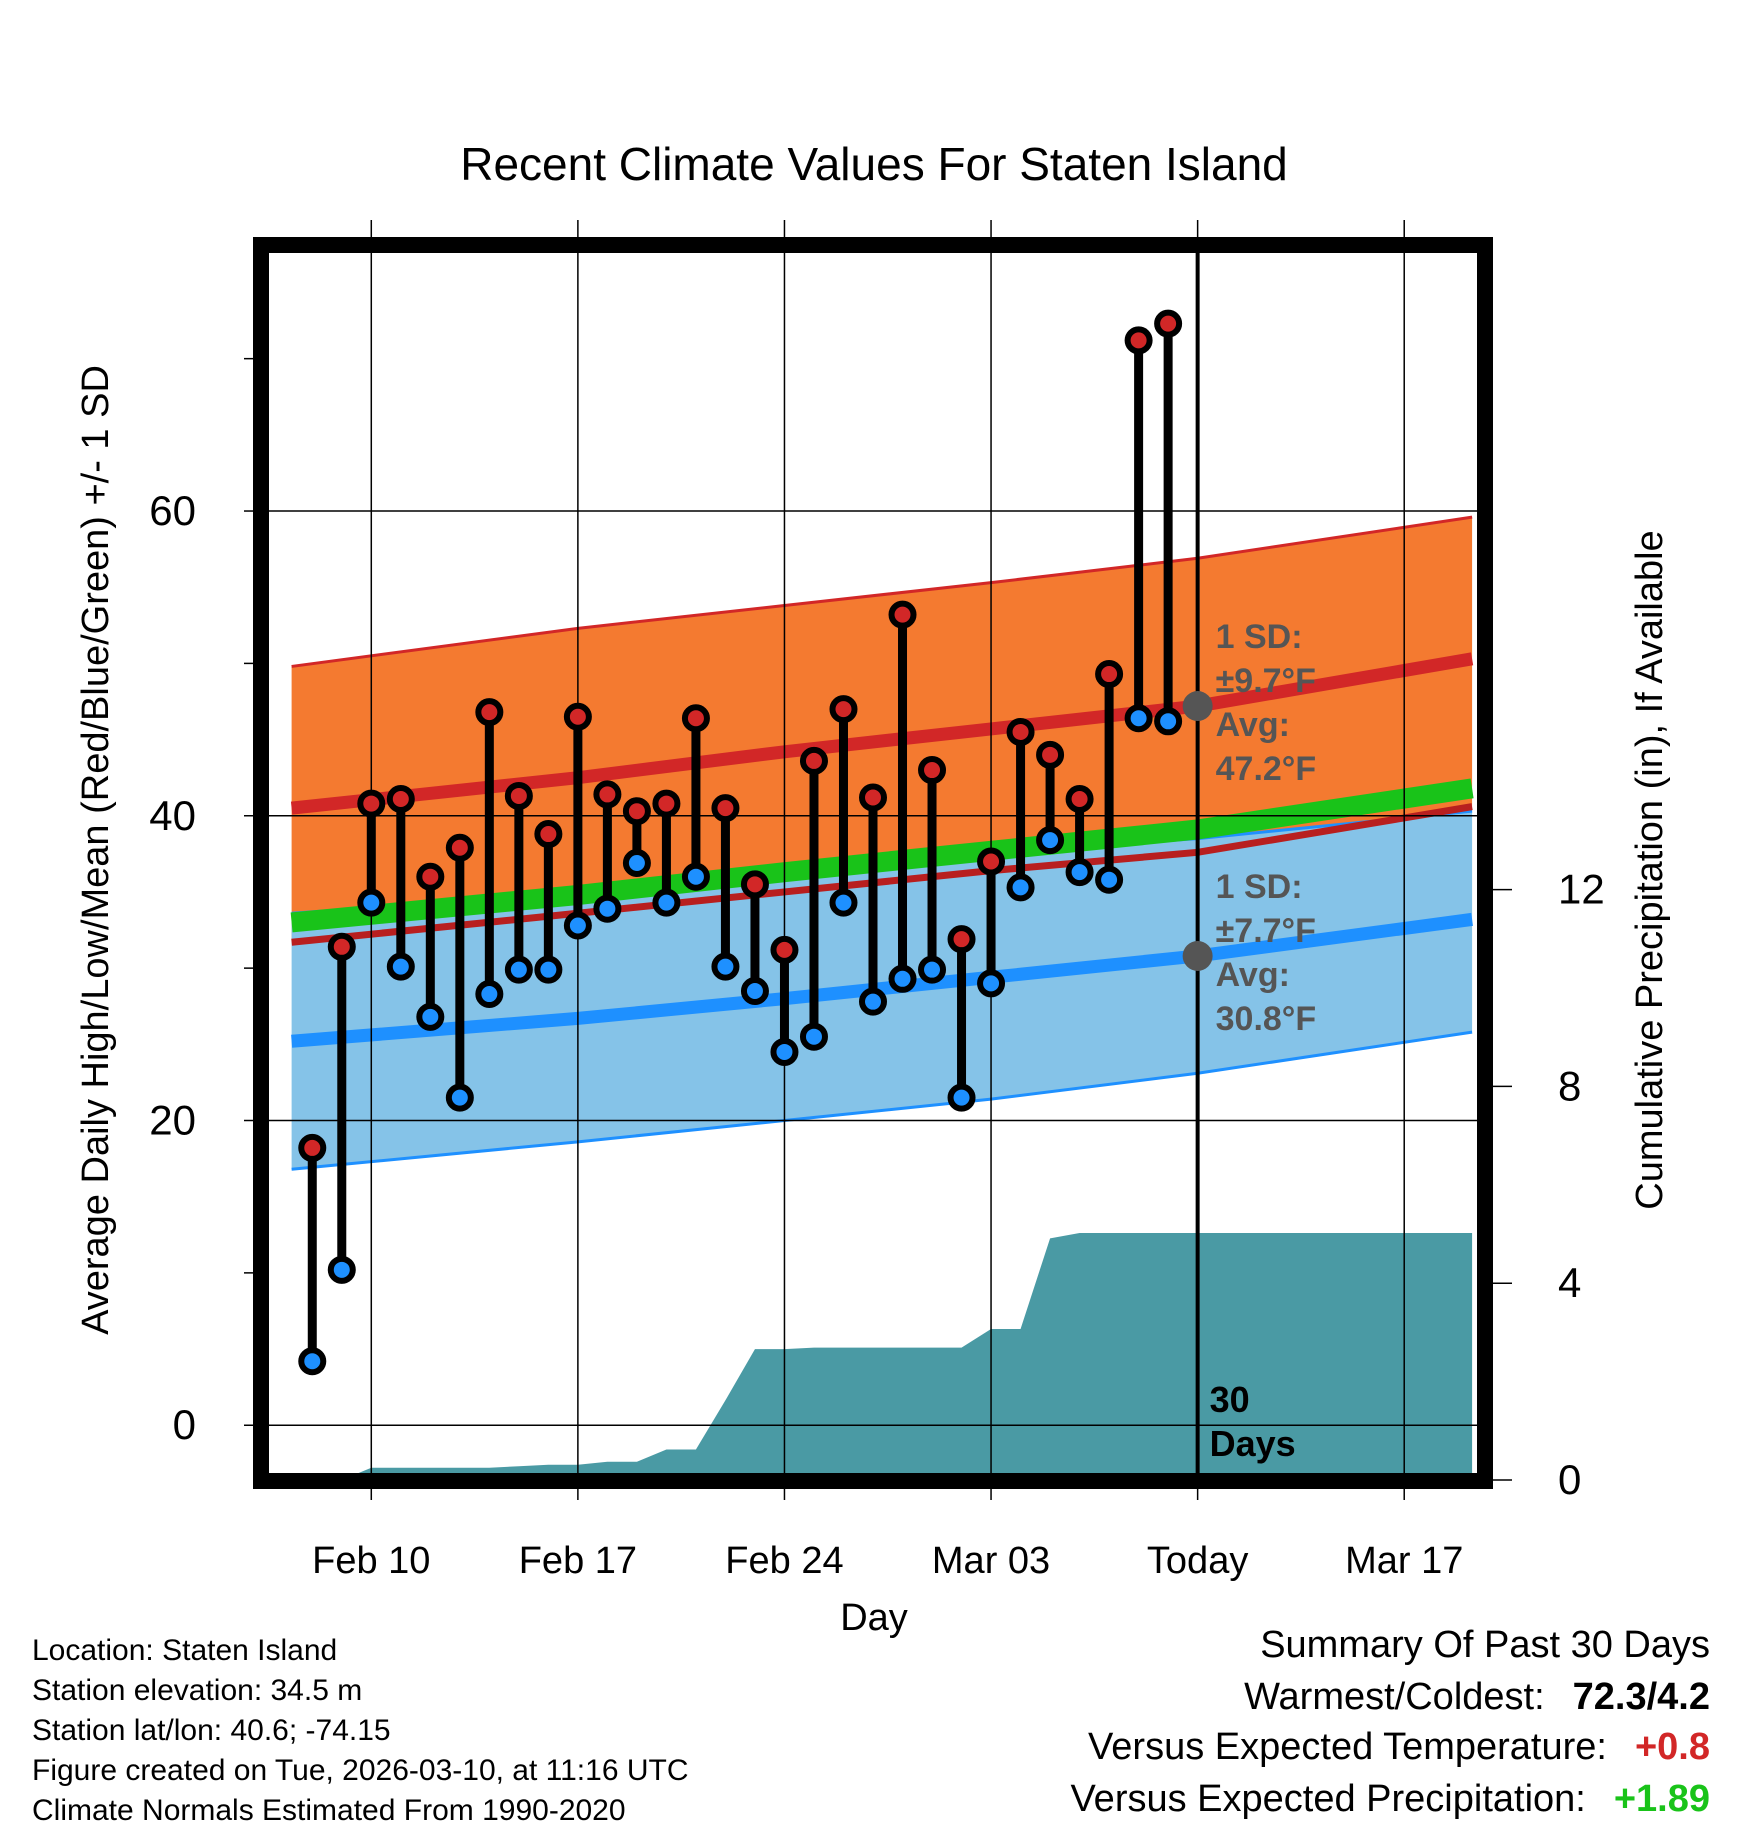 Image resolution: width=1748 pixels, height=1828 pixels. What do you see at coordinates (172, 1120) in the screenshot?
I see `y-tick-label: 20` at bounding box center [172, 1120].